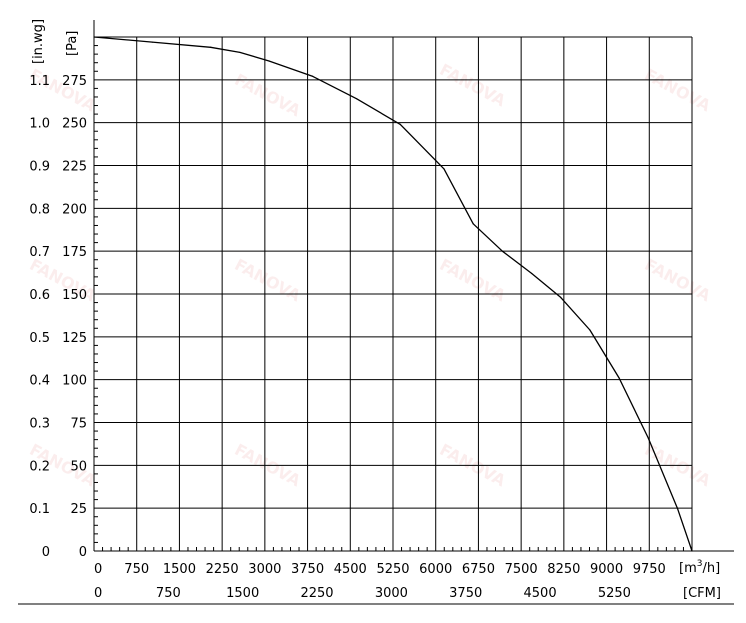  What do you see at coordinates (688, 568) in the screenshot?
I see `x-unit-base: [m` at bounding box center [688, 568].